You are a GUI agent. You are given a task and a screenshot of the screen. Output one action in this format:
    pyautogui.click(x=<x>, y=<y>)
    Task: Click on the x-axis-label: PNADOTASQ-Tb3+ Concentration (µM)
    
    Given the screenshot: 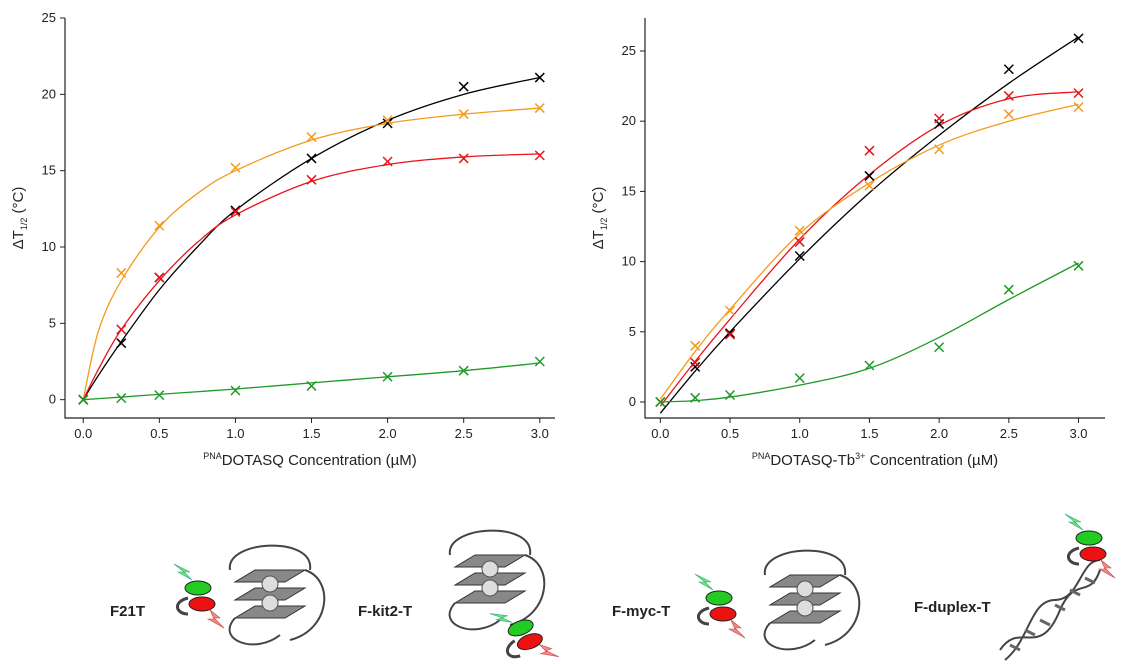 What is the action you would take?
    pyautogui.click(x=875, y=460)
    